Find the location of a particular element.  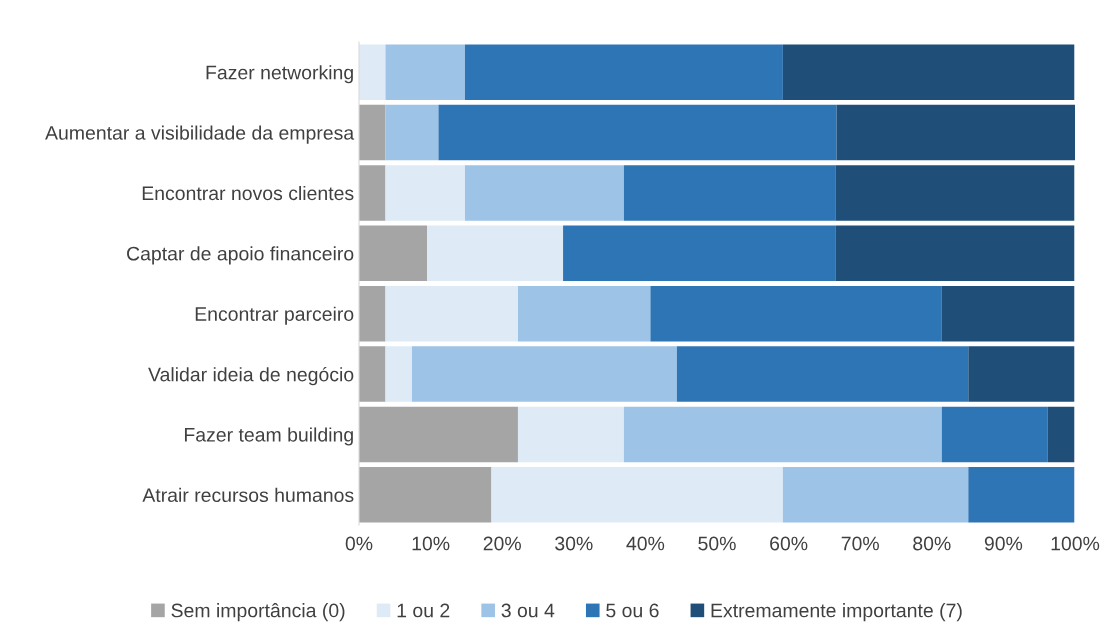

x-tick-label: 0% is located at coordinates (359, 543).